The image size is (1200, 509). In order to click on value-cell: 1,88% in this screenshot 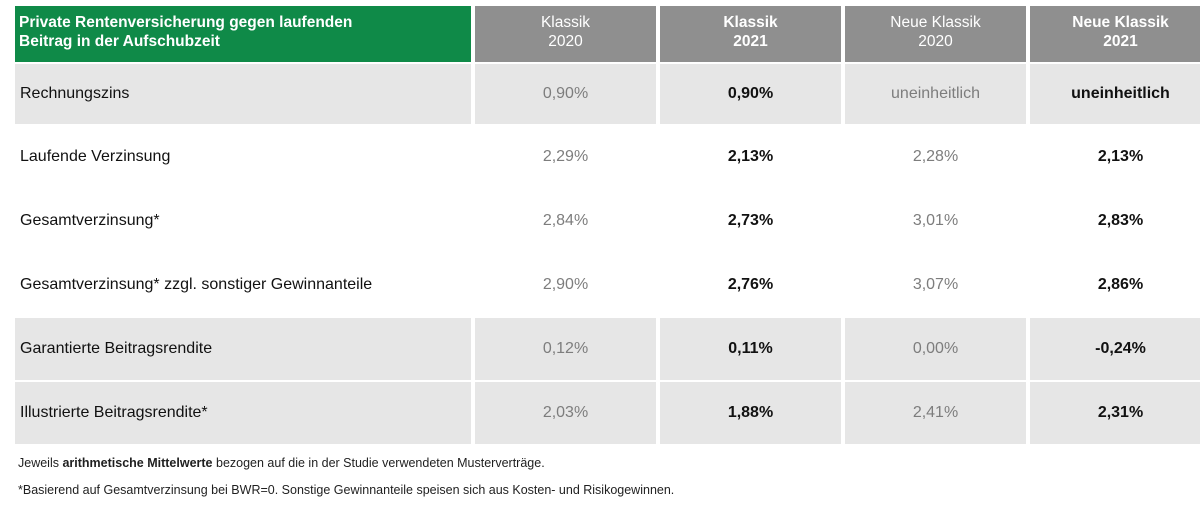, I will do `click(750, 413)`.